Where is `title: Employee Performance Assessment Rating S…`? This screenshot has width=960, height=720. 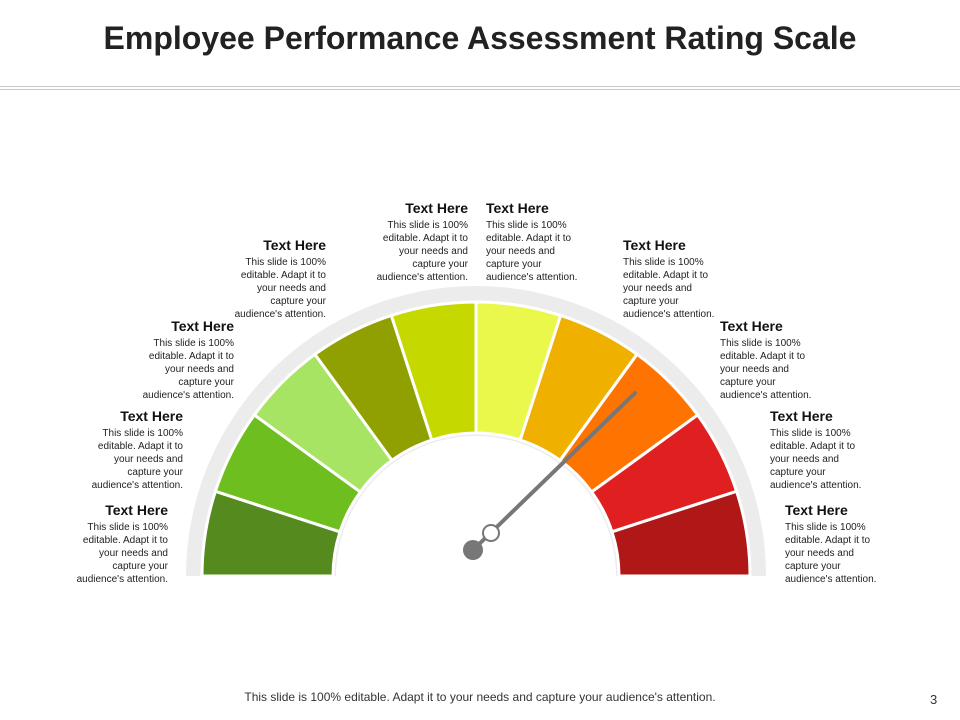 title: Employee Performance Assessment Rating S… is located at coordinates (480, 38).